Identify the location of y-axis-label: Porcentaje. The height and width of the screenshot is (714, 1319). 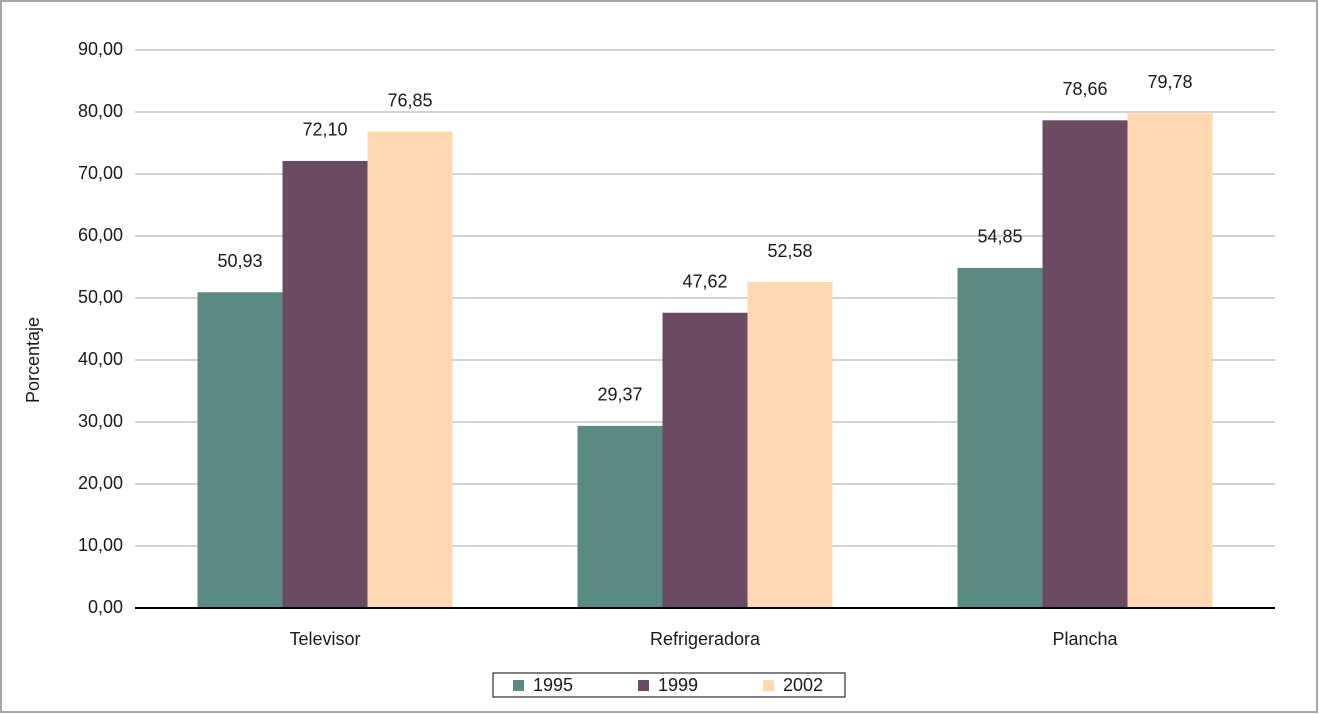
(33, 360).